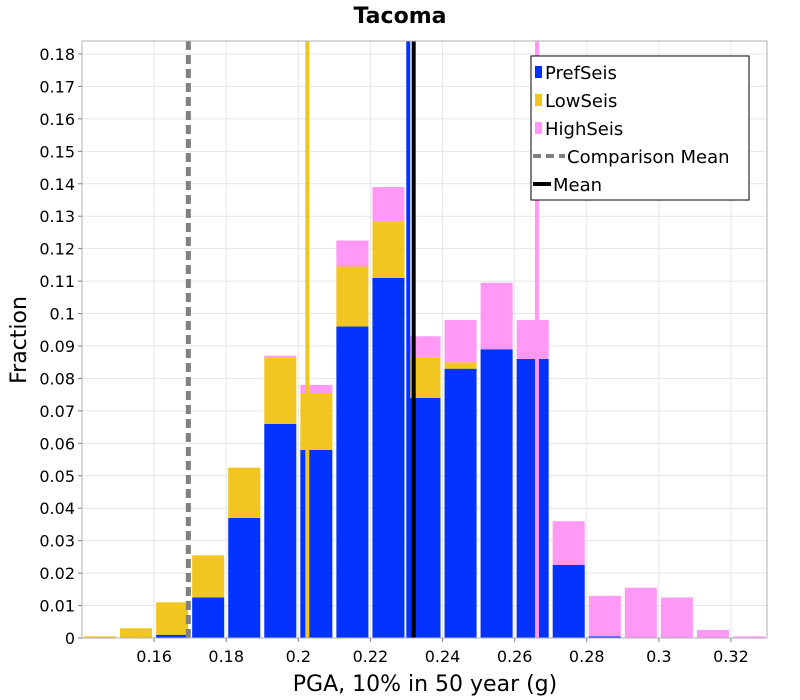  I want to click on y-tick-label: 0.04, so click(57, 508).